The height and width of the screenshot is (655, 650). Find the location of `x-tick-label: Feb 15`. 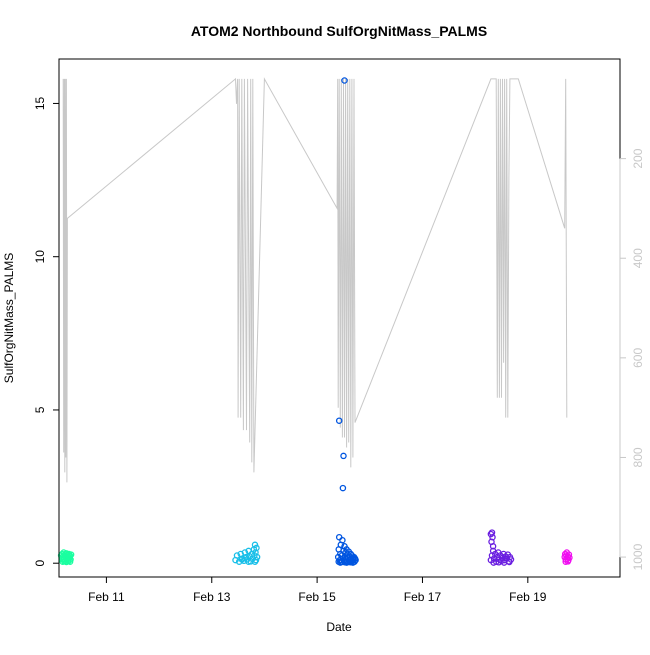

x-tick-label: Feb 15 is located at coordinates (317, 597).